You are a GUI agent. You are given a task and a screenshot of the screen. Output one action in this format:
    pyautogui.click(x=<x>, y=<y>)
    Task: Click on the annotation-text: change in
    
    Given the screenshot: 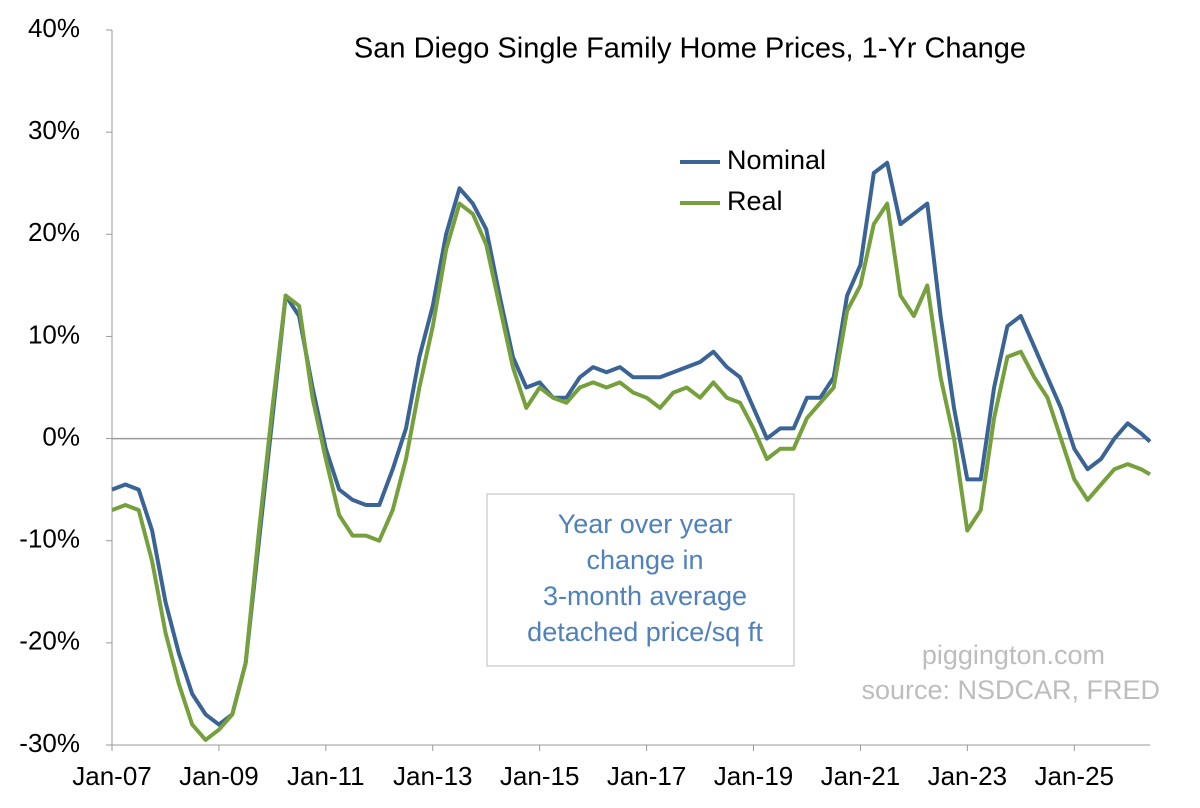 What is the action you would take?
    pyautogui.click(x=644, y=560)
    